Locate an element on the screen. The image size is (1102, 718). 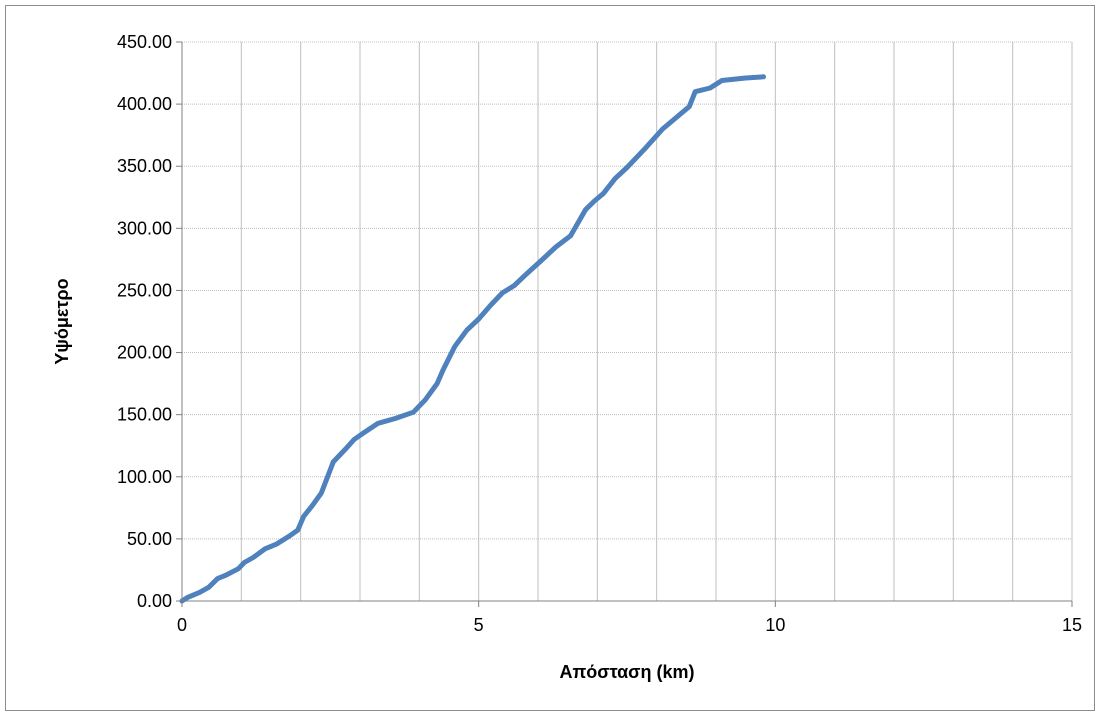
y-tick-label: 100.00 is located at coordinates (144, 477).